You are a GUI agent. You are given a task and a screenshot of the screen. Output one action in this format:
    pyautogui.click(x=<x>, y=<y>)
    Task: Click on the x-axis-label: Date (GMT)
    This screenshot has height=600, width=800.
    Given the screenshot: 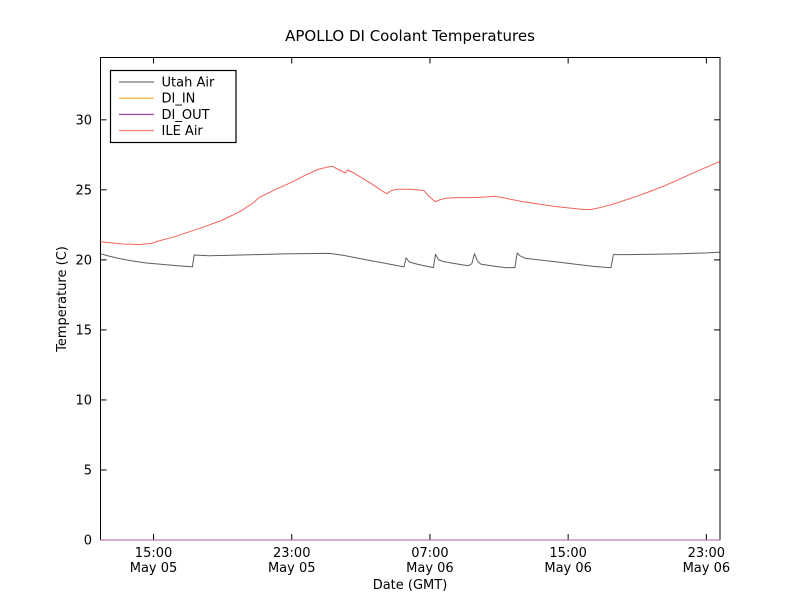 What is the action you would take?
    pyautogui.click(x=410, y=585)
    